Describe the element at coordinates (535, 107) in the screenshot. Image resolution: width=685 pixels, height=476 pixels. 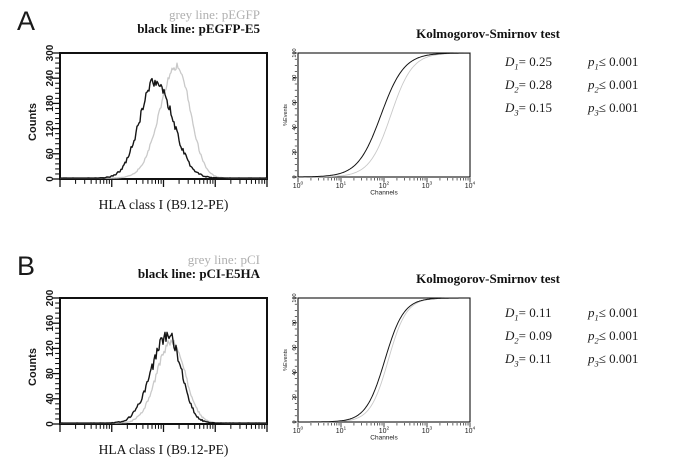
I see `d-value: = 0.15` at that location.